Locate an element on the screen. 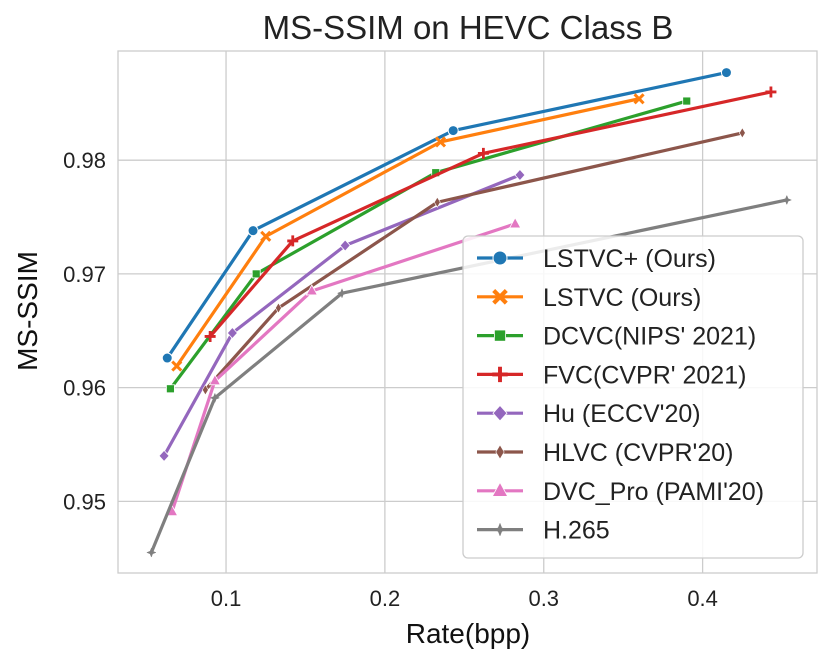 The image size is (831, 663). legend-label: DVC_Pro (PAMI'20) is located at coordinates (653, 492).